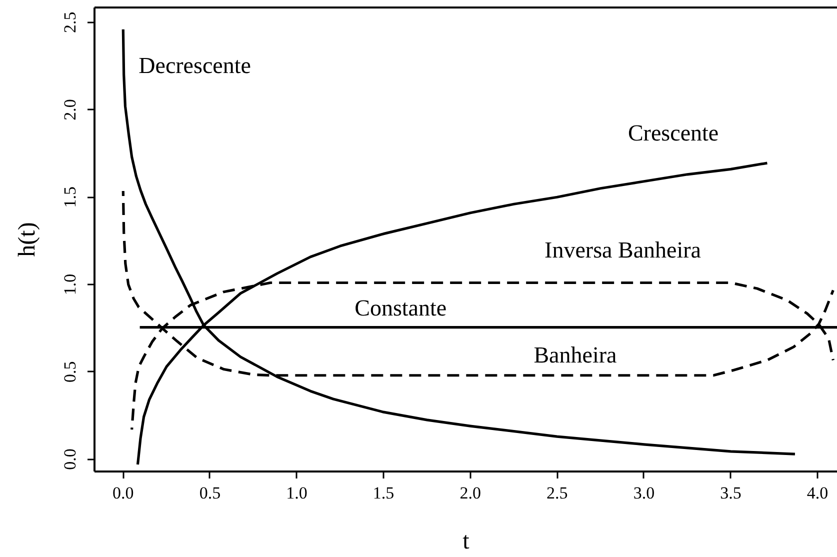 This screenshot has height=557, width=837. What do you see at coordinates (470, 493) in the screenshot?
I see `x-tick-label: 2.0` at bounding box center [470, 493].